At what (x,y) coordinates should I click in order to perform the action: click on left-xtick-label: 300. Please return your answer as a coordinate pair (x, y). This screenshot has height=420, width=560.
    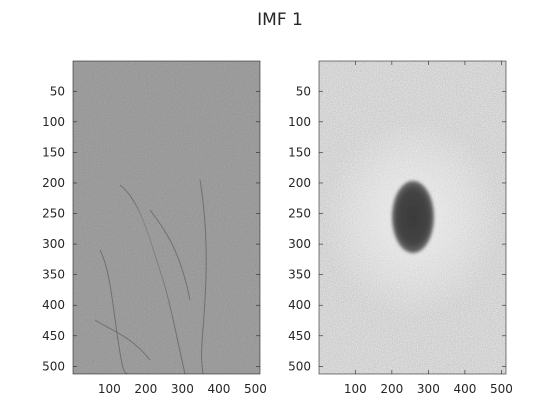
    Looking at the image, I should click on (182, 389).